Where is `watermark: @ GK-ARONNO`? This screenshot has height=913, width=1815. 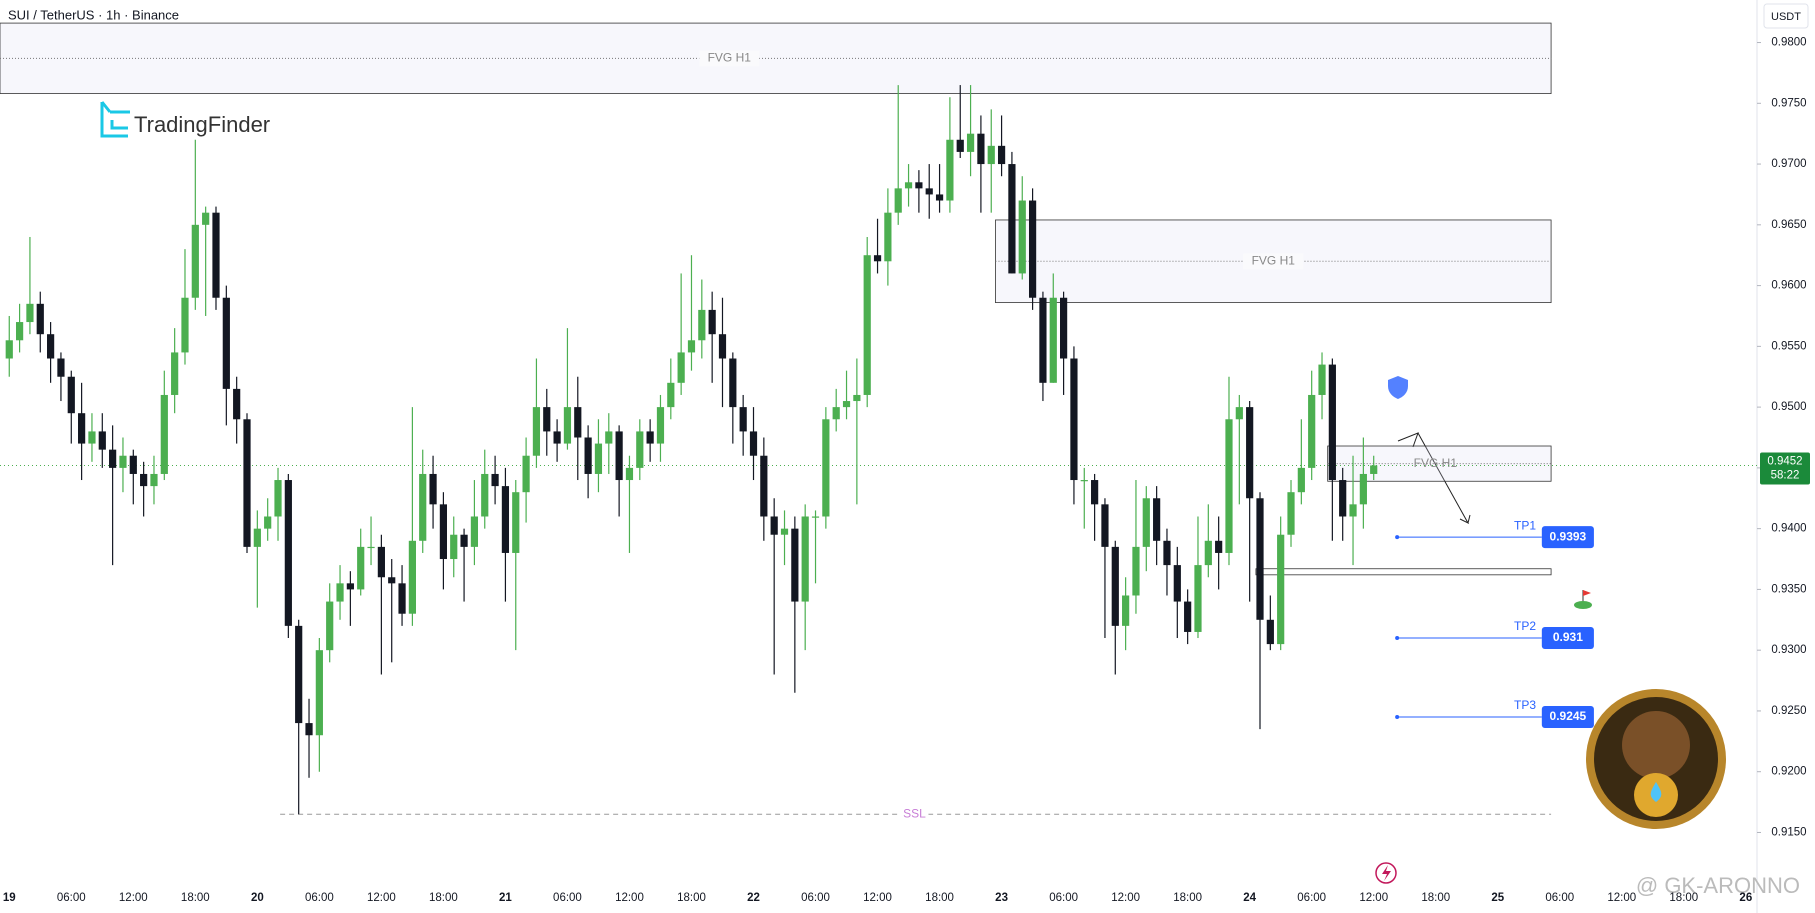 watermark: @ GK-ARONNO is located at coordinates (1718, 885).